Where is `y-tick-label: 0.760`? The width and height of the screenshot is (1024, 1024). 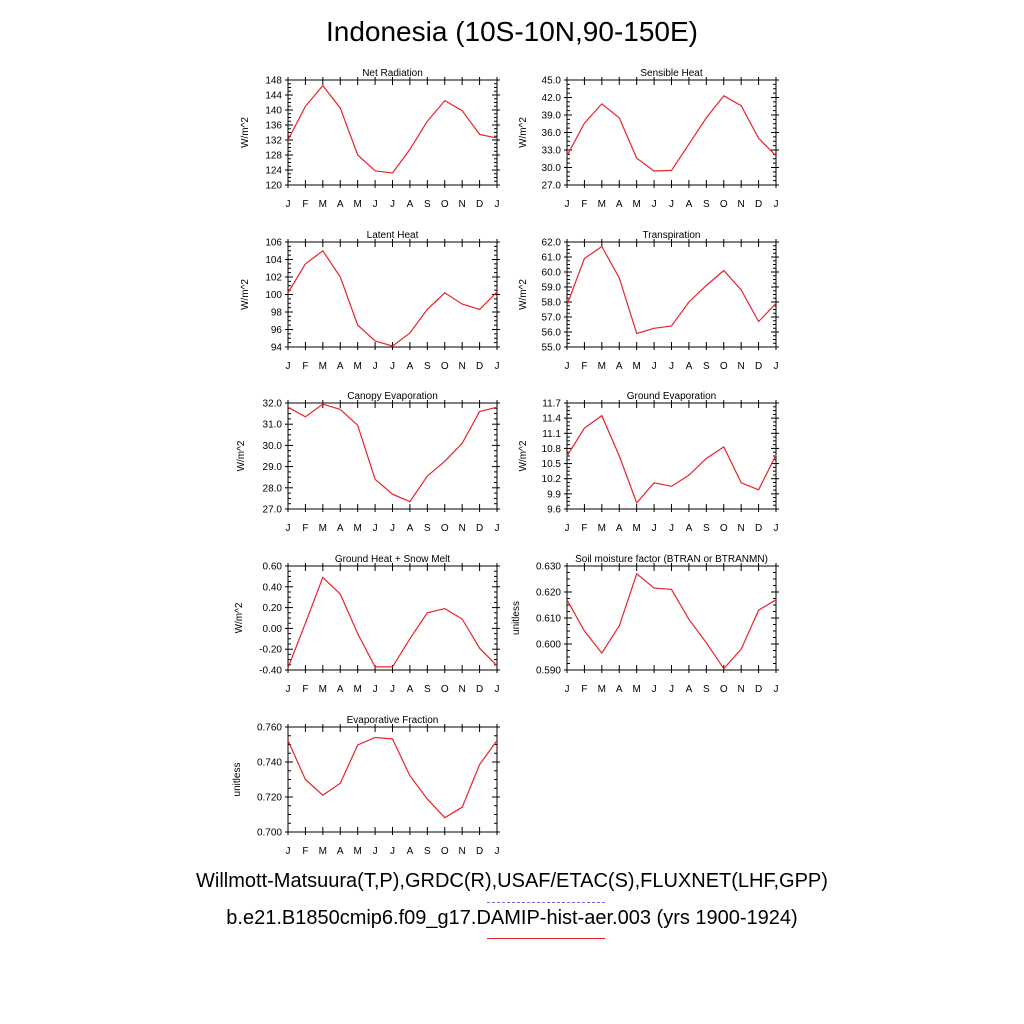
y-tick-label: 0.760 is located at coordinates (269, 728).